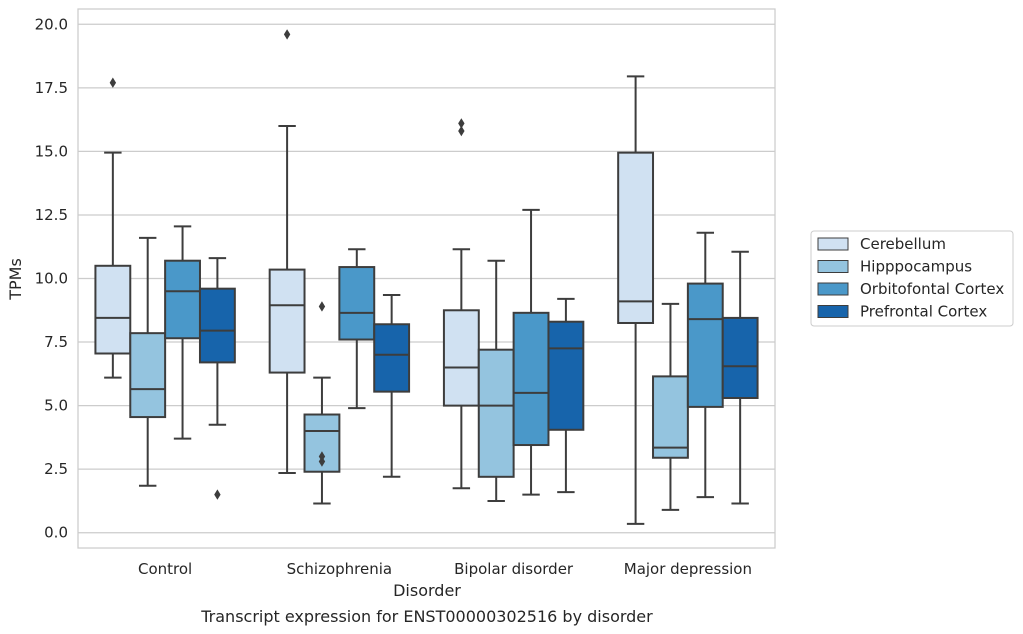  What do you see at coordinates (51, 88) in the screenshot?
I see `y-tick-label: 17.5` at bounding box center [51, 88].